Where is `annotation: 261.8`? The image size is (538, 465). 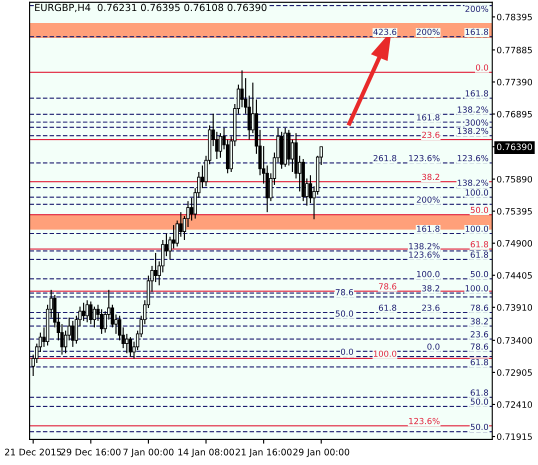 annotation: 261.8 is located at coordinates (385, 158).